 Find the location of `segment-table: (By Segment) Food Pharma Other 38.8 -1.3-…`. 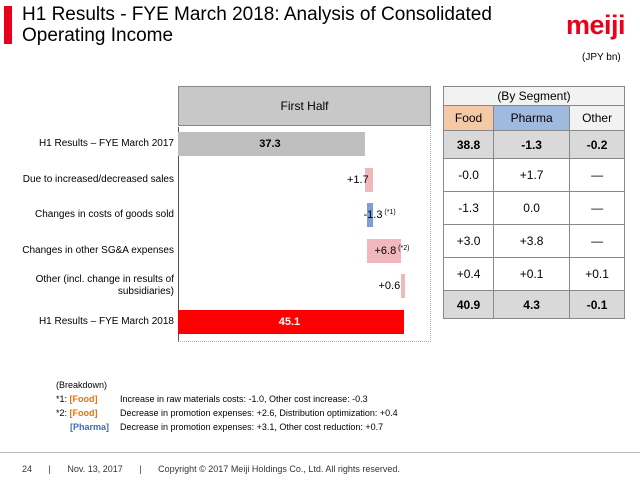

segment-table: (By Segment) Food Pharma Other 38.8 -1.3-… is located at coordinates (533, 202).